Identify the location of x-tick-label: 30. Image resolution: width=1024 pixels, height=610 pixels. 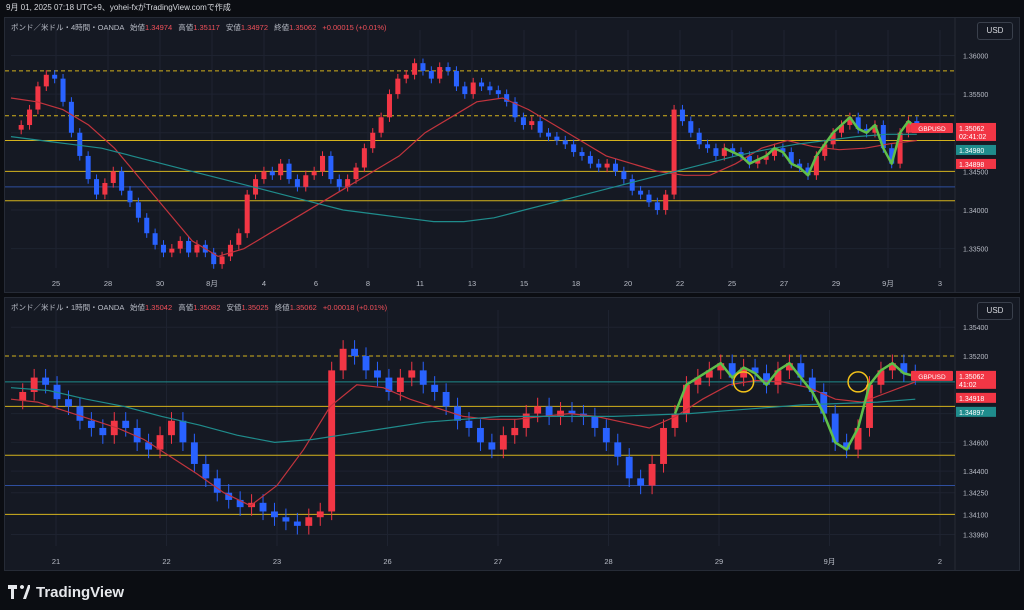
(160, 283).